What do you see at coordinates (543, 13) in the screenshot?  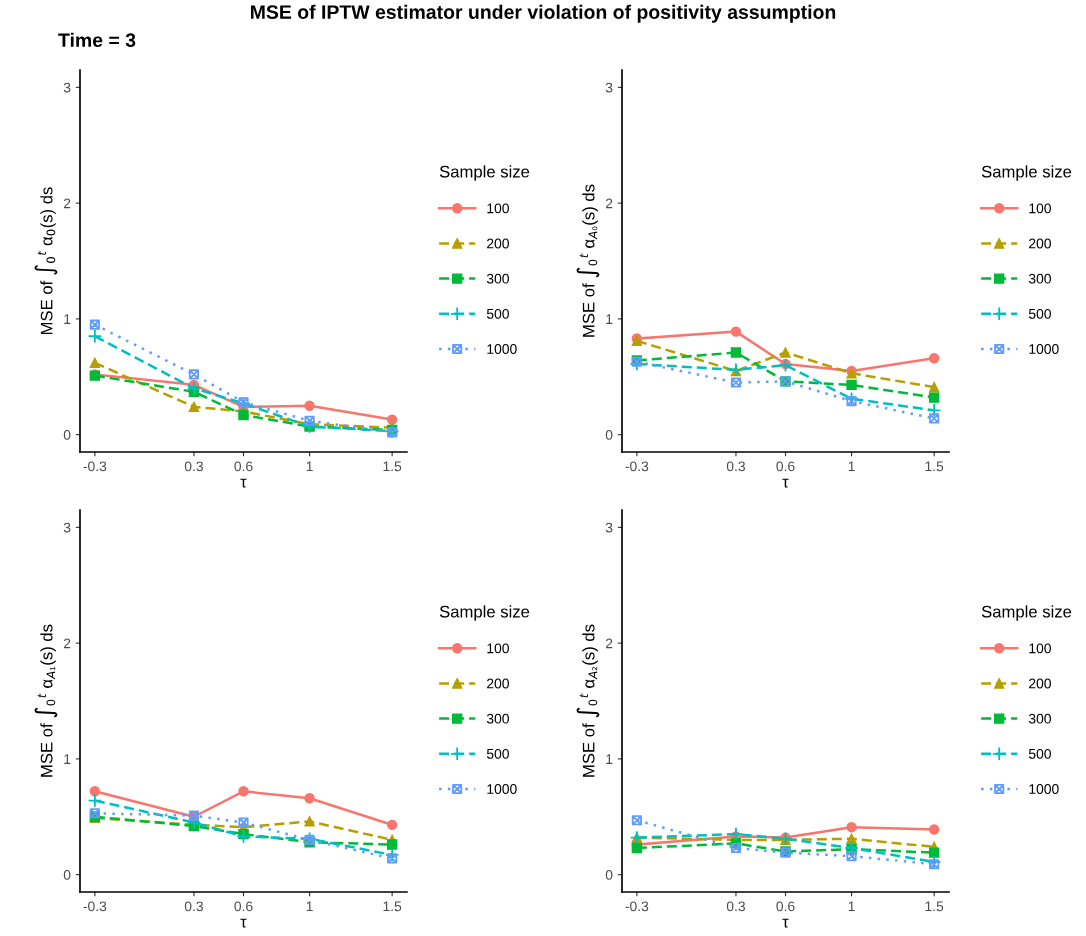 I see `text: MSE of IPTW estimator under violation of positivity assumption` at bounding box center [543, 13].